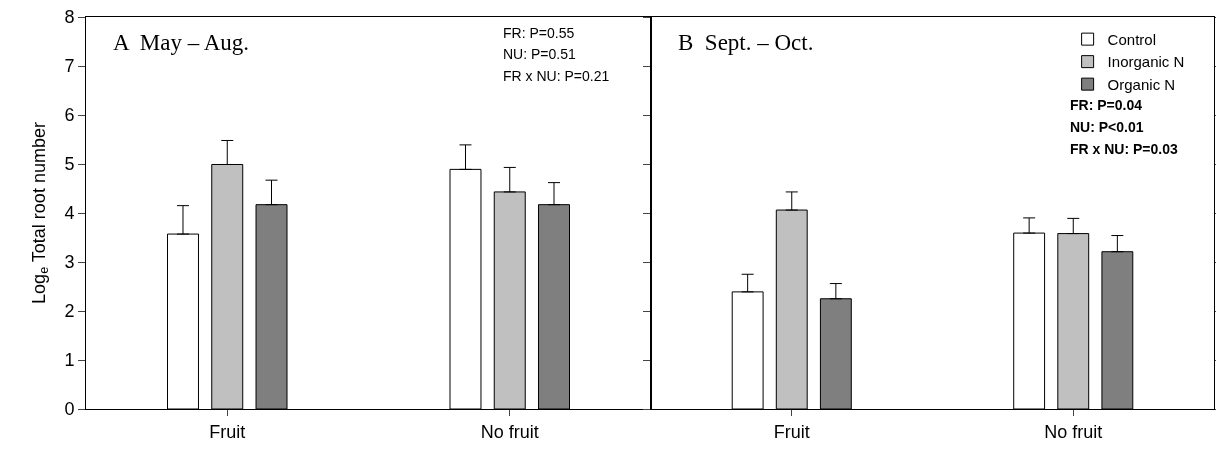 This screenshot has width=1216, height=456. What do you see at coordinates (69, 213) in the screenshot?
I see `y-tick-label: 4` at bounding box center [69, 213].